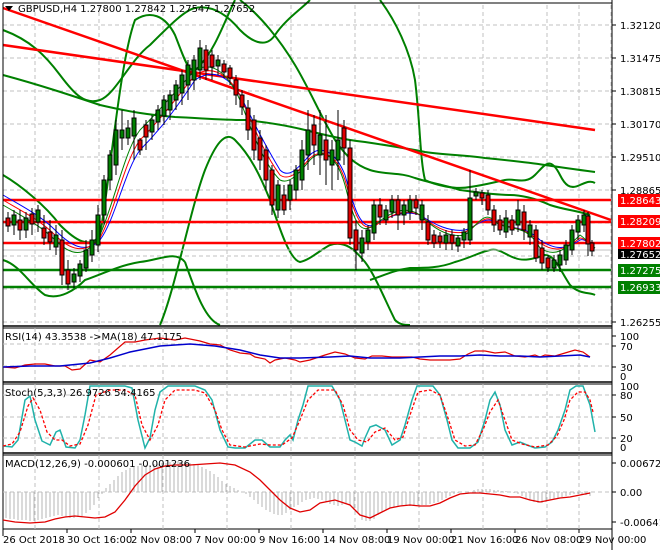 This screenshot has height=550, width=660. I want to click on macd-vgrid, so click(307, 492).